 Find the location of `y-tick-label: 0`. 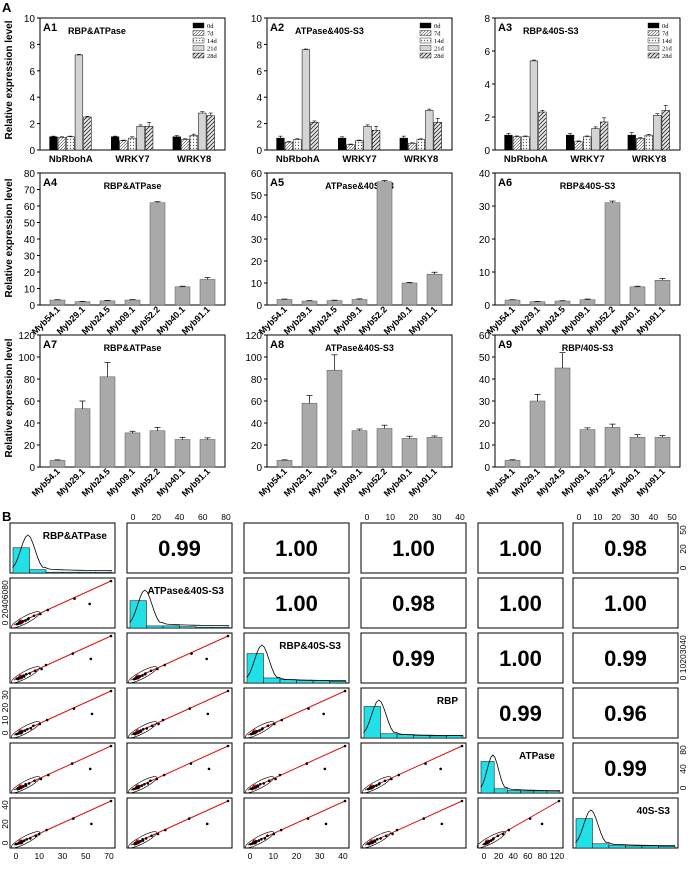

y-tick-label: 0 is located at coordinates (32, 468).